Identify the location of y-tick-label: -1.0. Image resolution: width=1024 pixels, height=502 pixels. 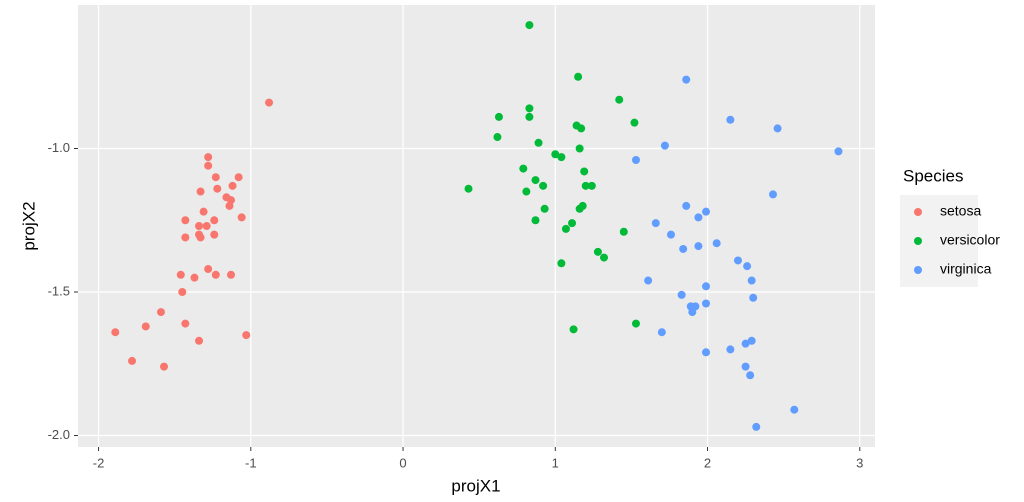
(59, 147).